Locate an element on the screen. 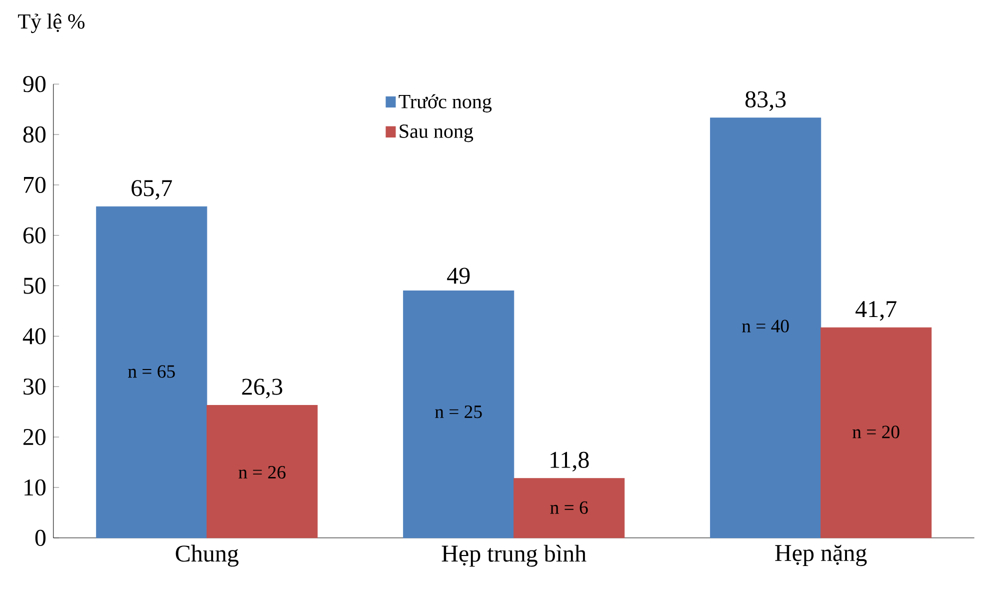 The image size is (989, 594). y-tick-label: 60 is located at coordinates (34, 235).